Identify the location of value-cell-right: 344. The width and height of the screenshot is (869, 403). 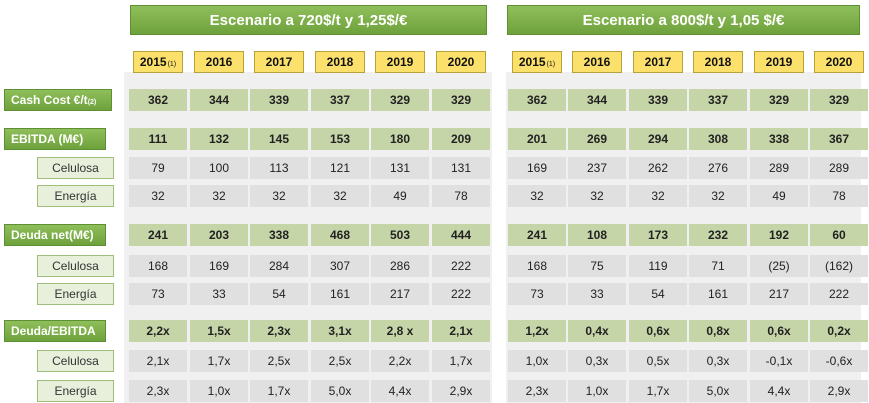
(597, 100).